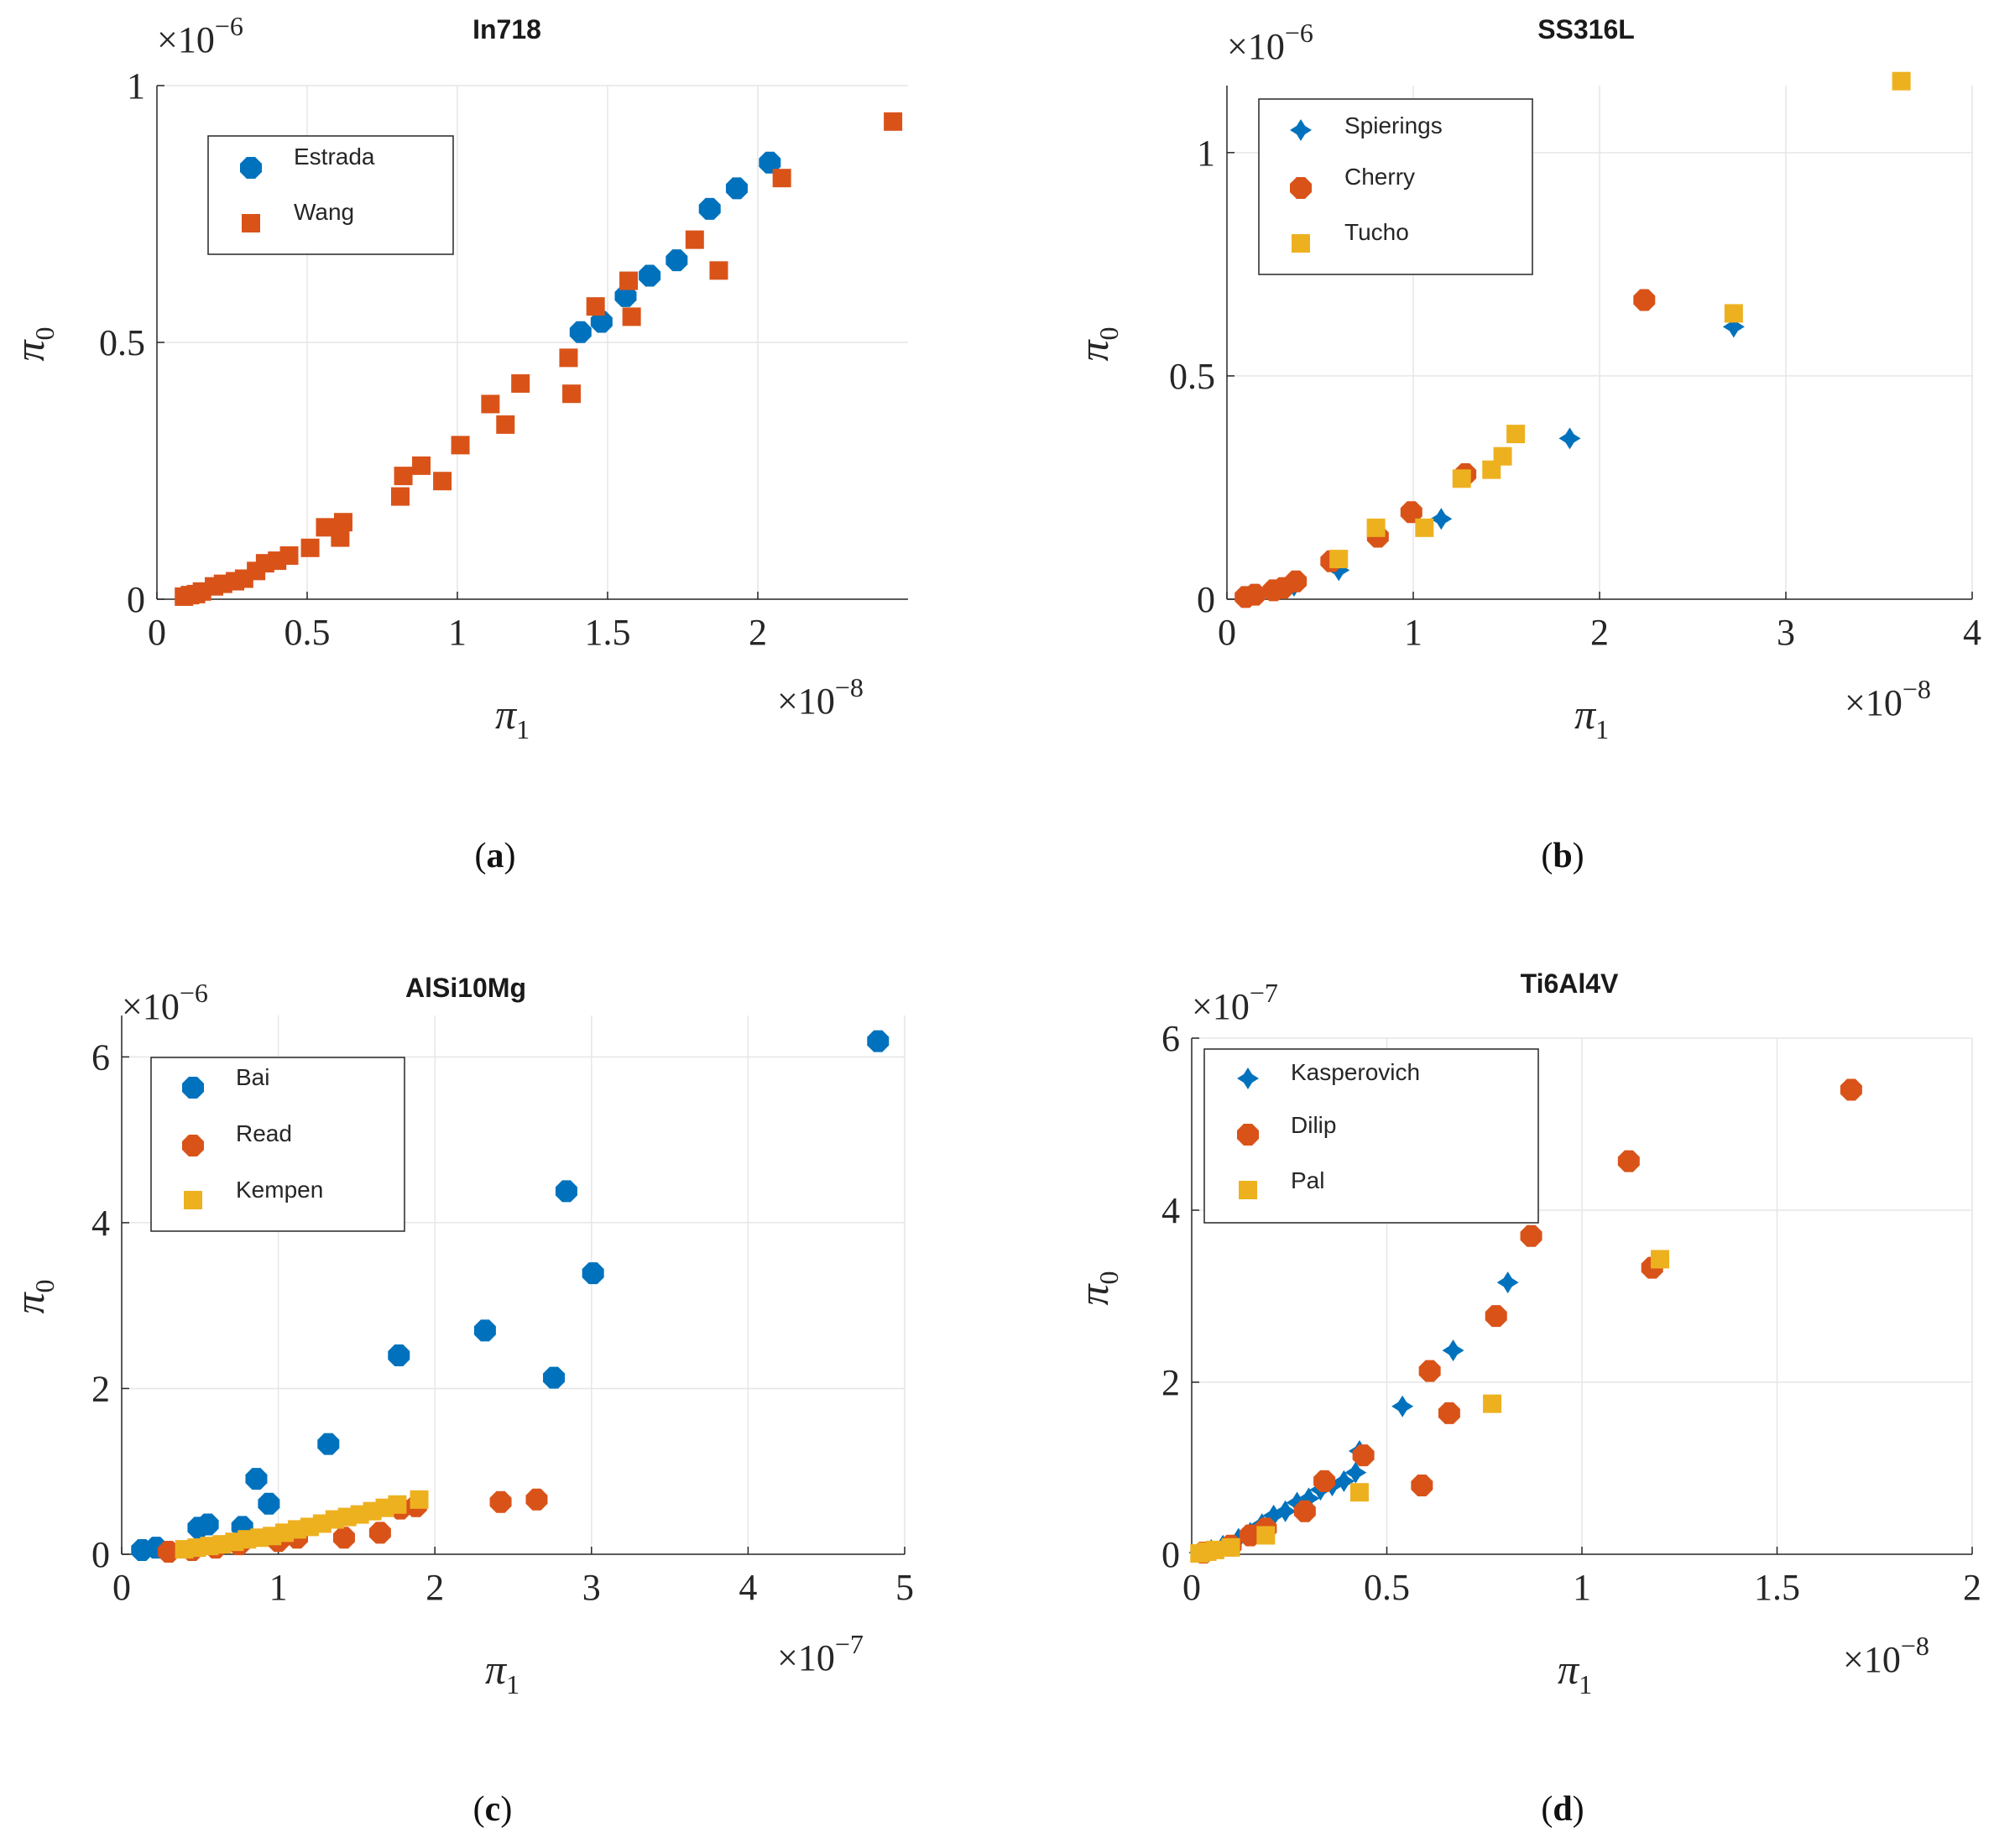  What do you see at coordinates (493, 1809) in the screenshot?
I see `panel-caption: (c)` at bounding box center [493, 1809].